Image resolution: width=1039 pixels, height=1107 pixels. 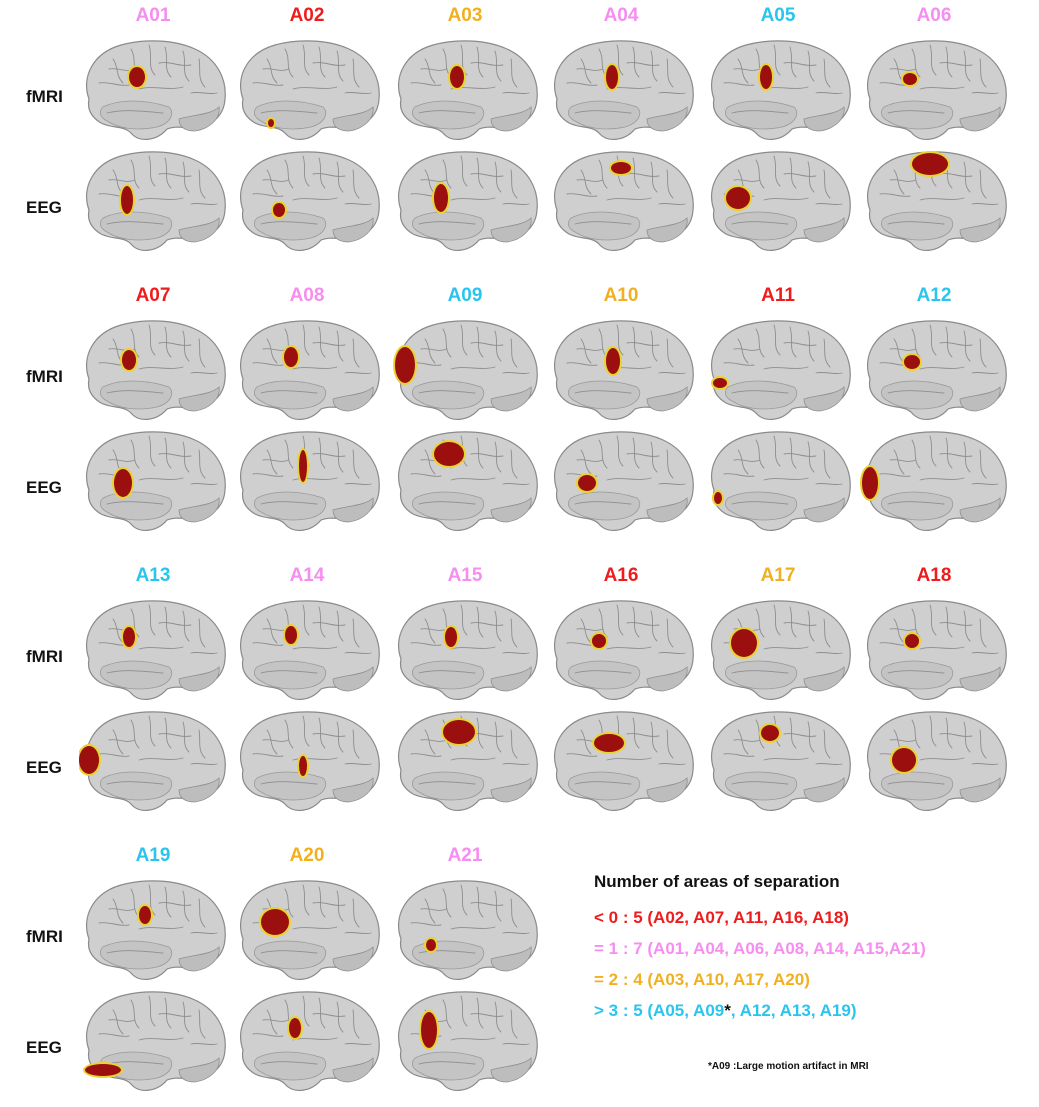 I want to click on subject-a04: A04, so click(x=621, y=135).